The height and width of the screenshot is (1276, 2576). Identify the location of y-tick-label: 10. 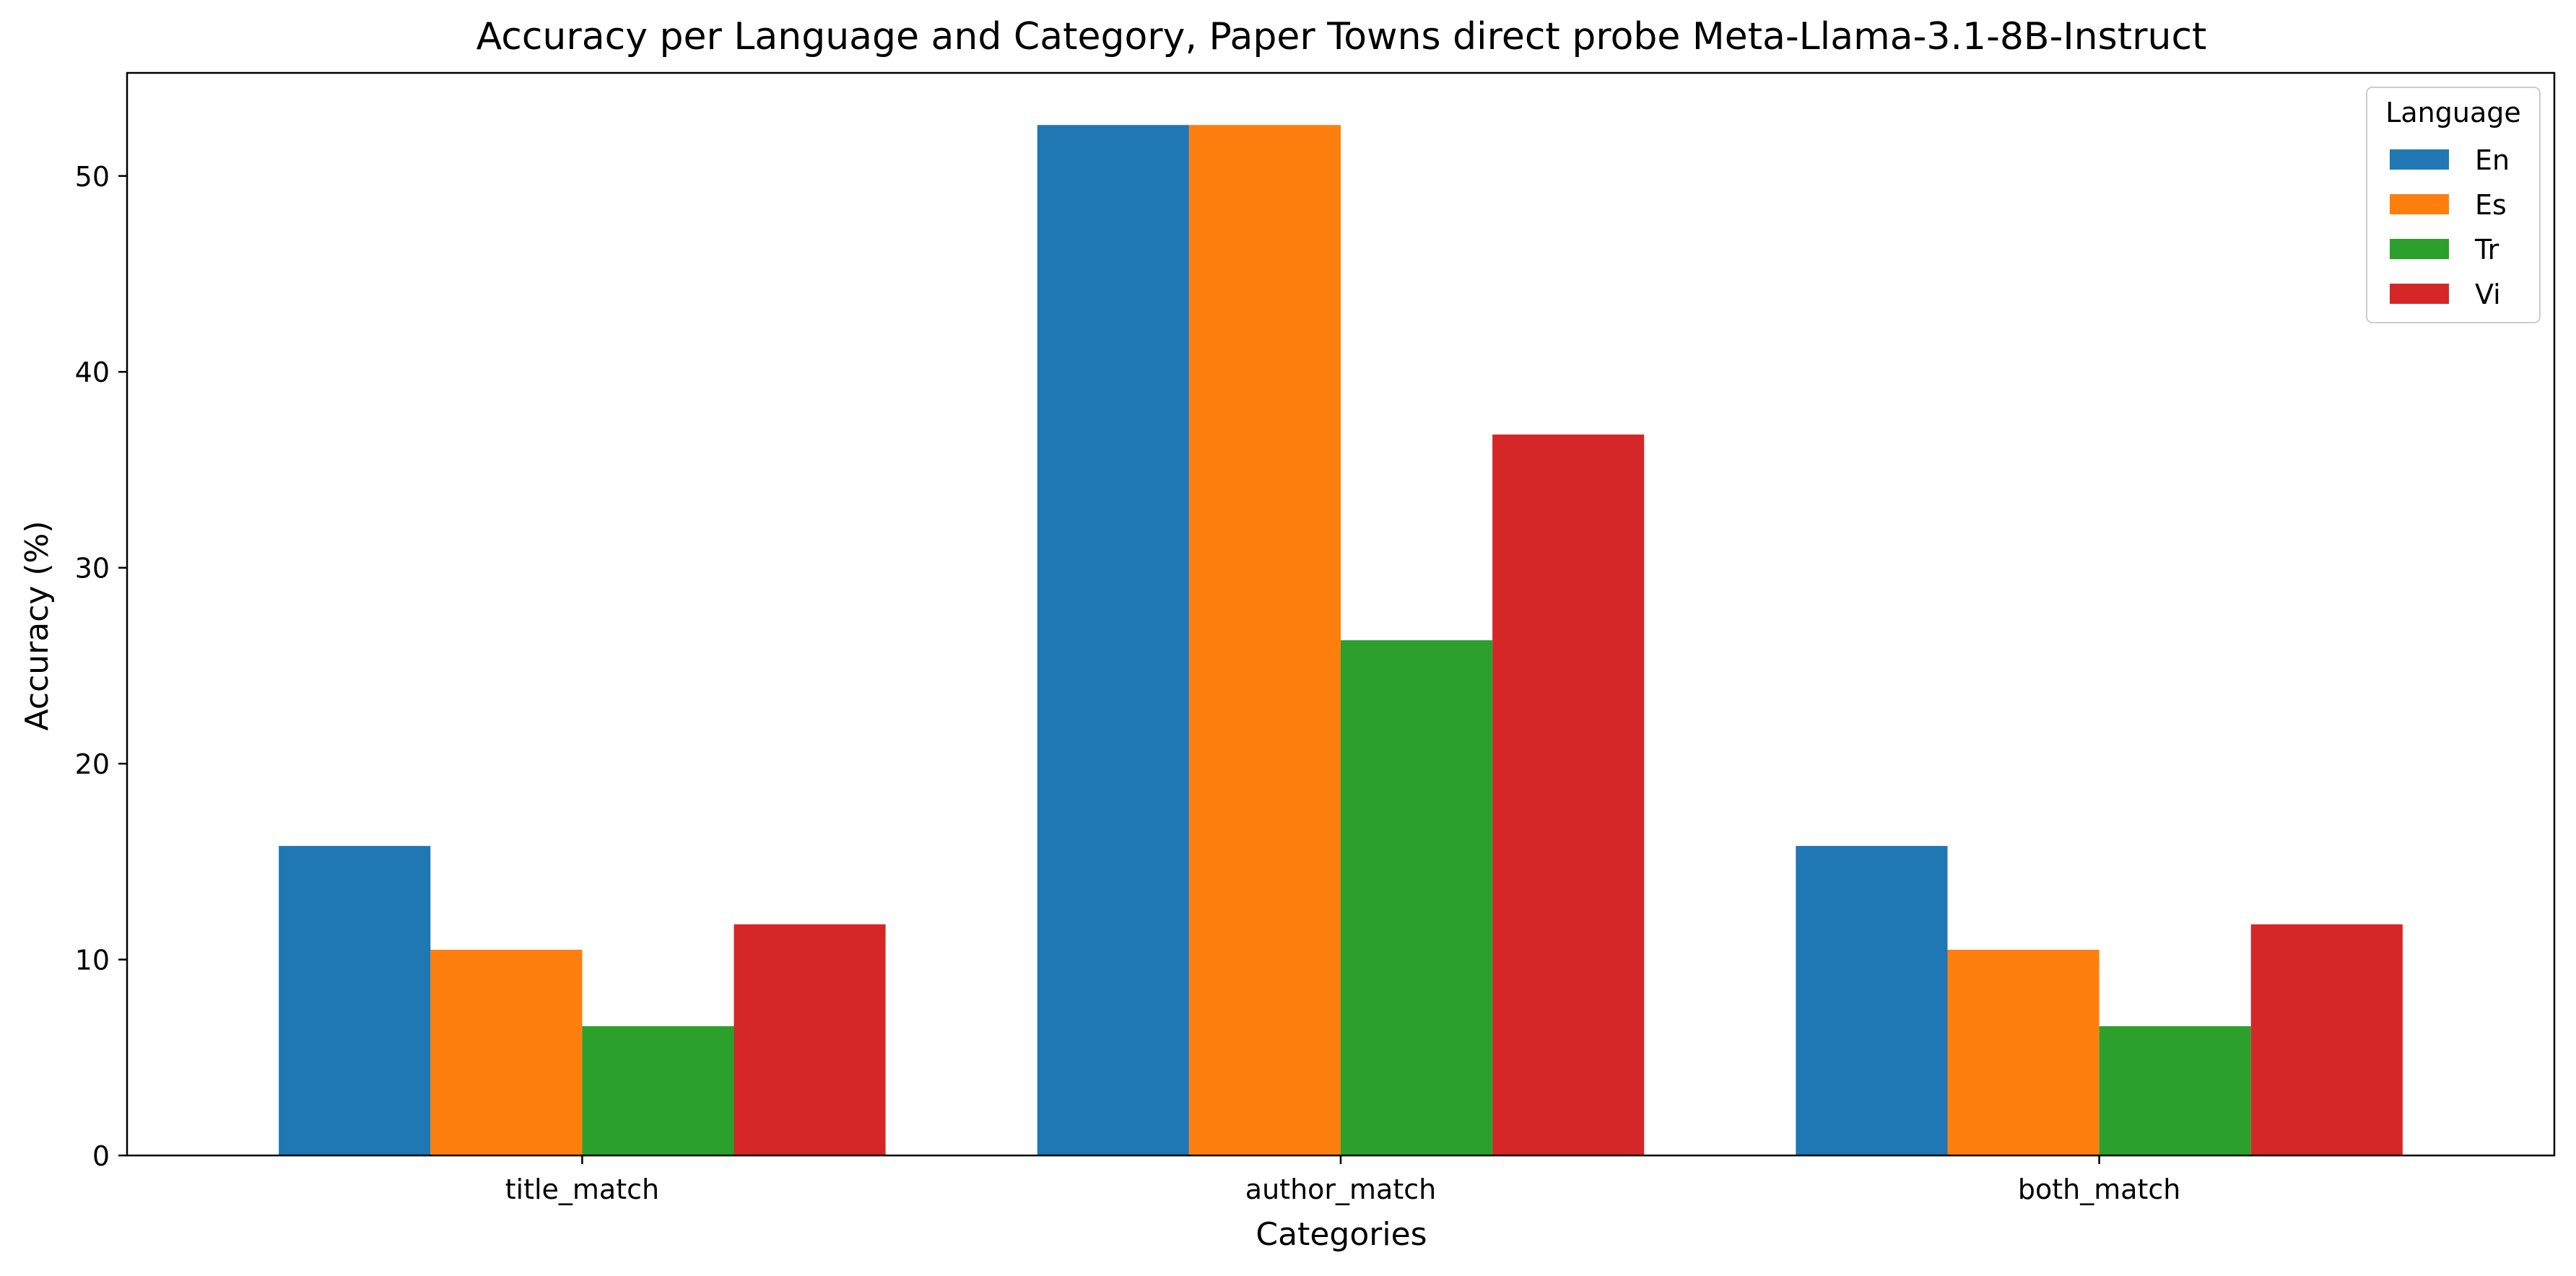
(92, 960).